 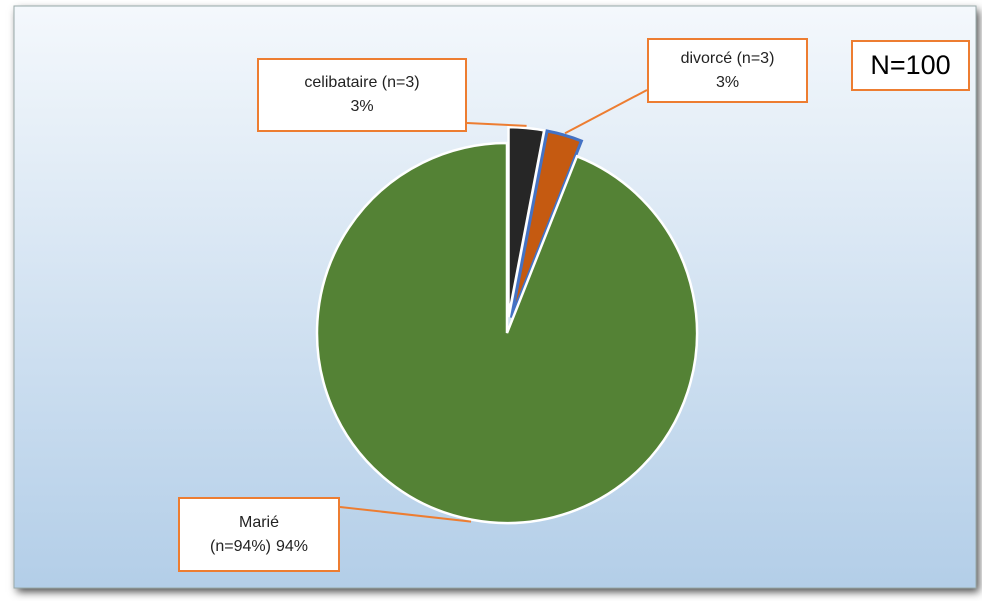 I want to click on data-label: divorcé (n=3) 3%, so click(x=727, y=70).